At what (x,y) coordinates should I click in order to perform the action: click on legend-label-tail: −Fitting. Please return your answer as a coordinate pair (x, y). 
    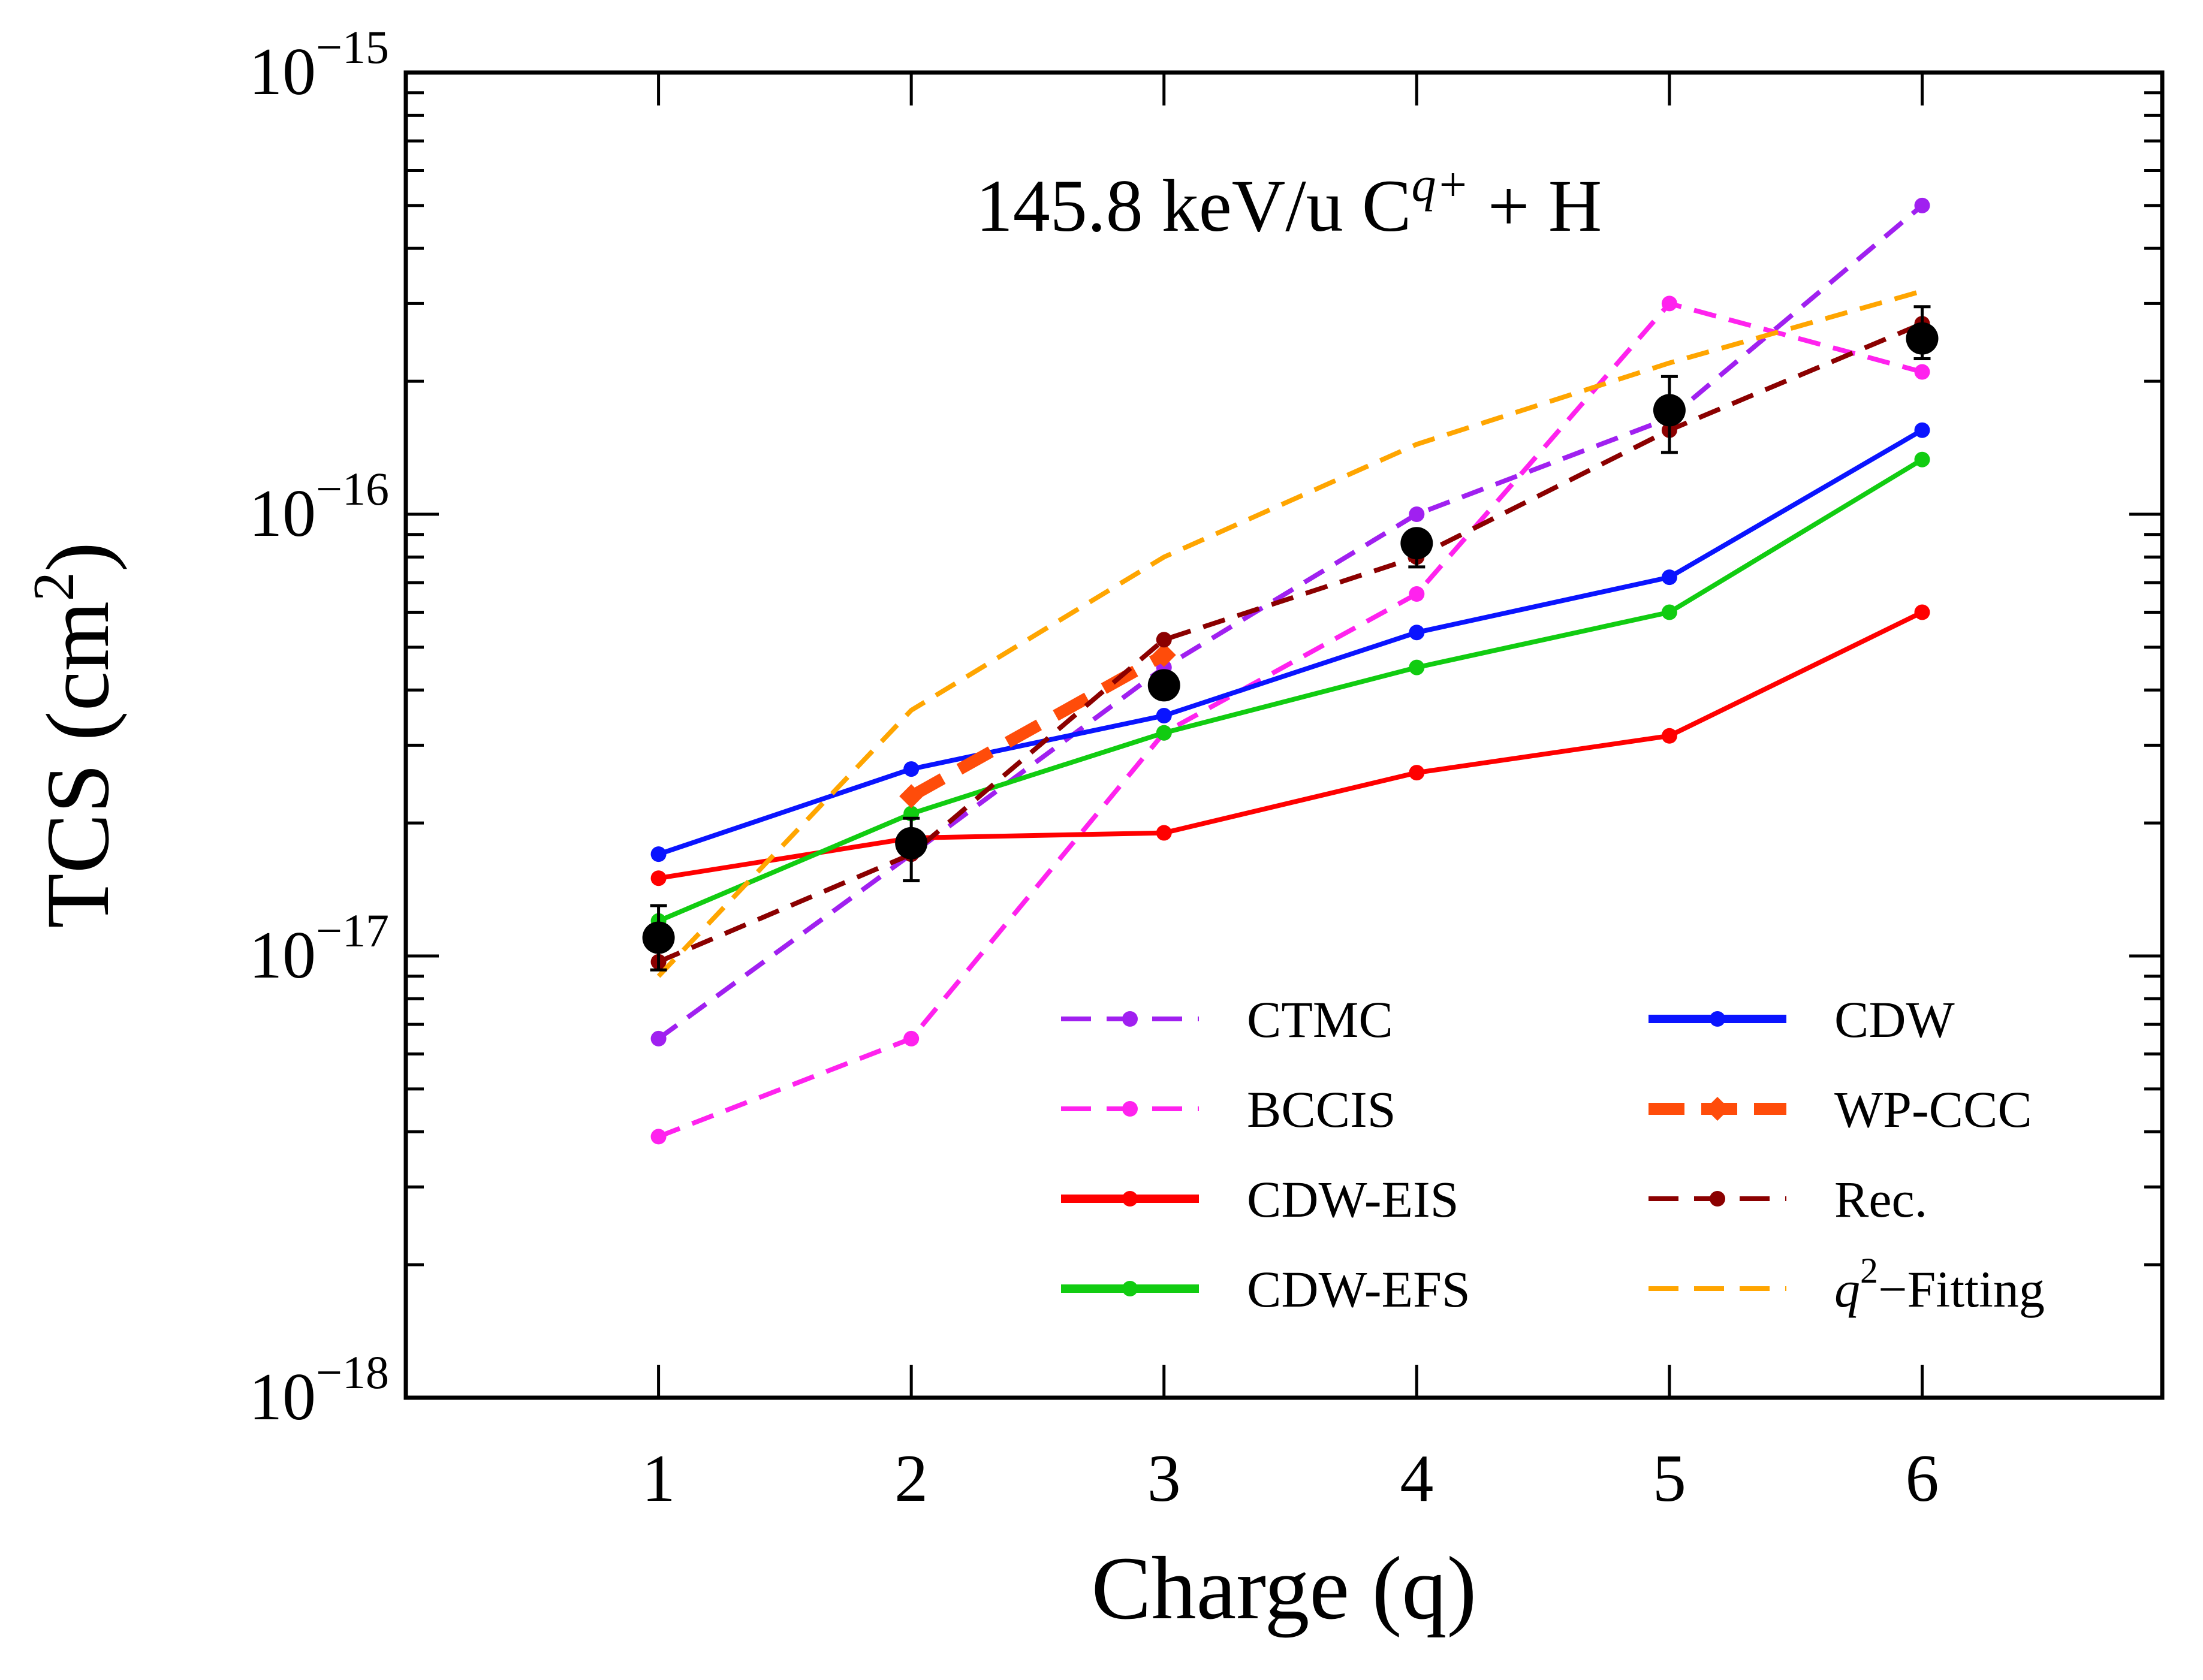
    Looking at the image, I should click on (1961, 1289).